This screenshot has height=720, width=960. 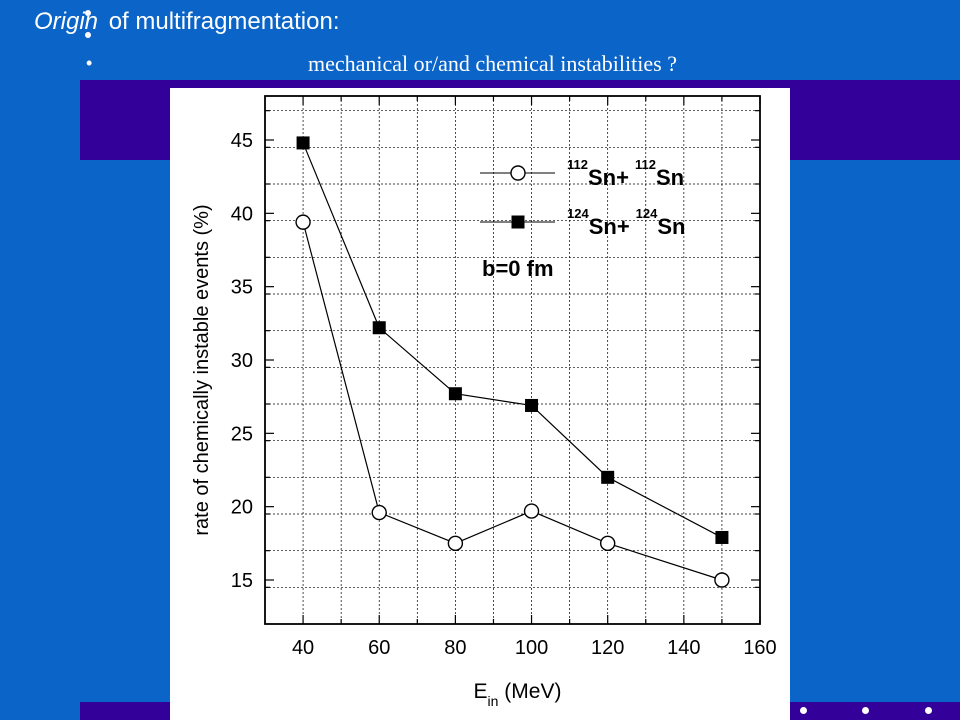 I want to click on y-tick-label: 30, so click(x=242, y=361).